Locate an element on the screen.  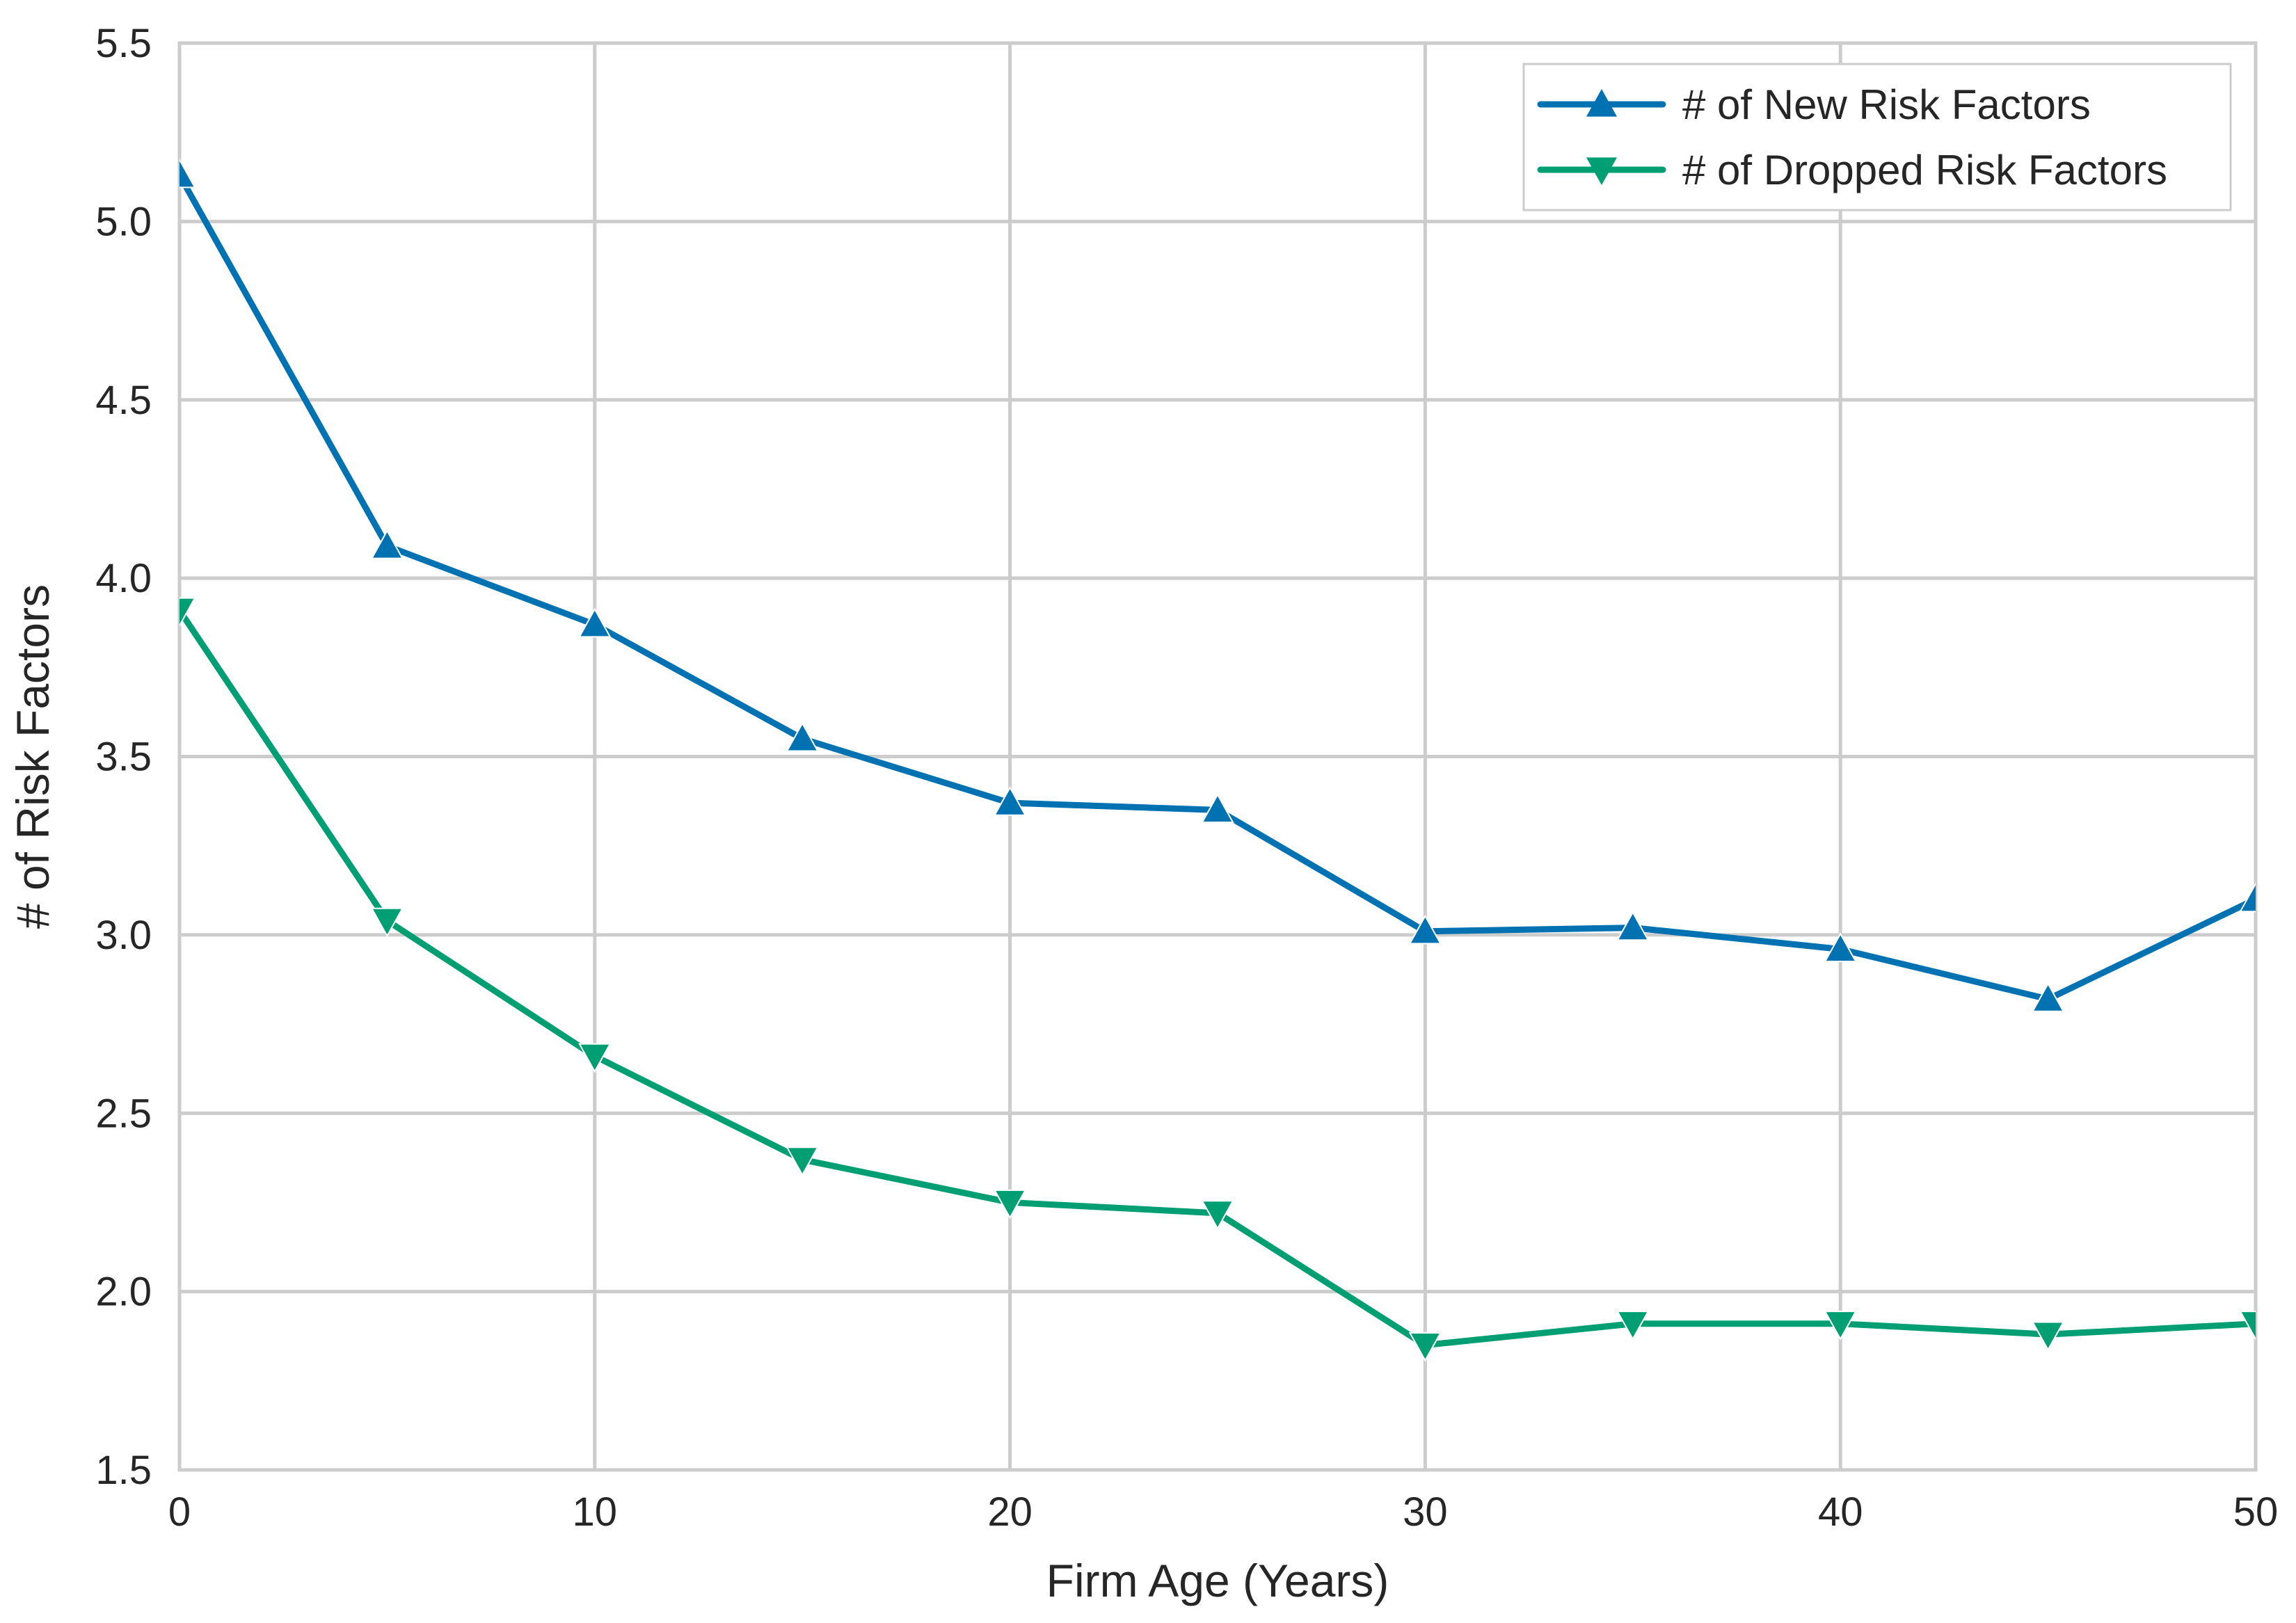
y-tick-label: 3.0 is located at coordinates (124, 935).